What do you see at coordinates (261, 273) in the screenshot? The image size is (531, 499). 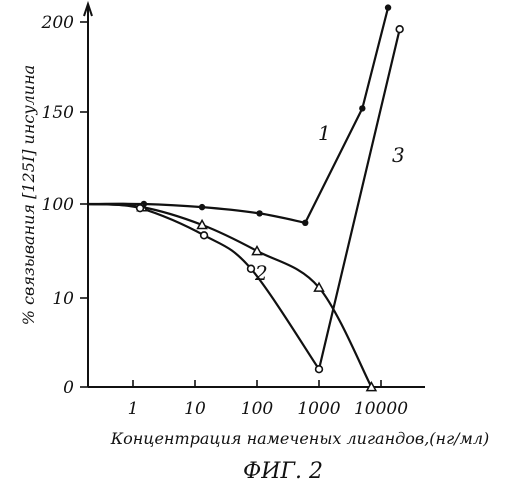 I see `series-label-2: 2` at bounding box center [261, 273].